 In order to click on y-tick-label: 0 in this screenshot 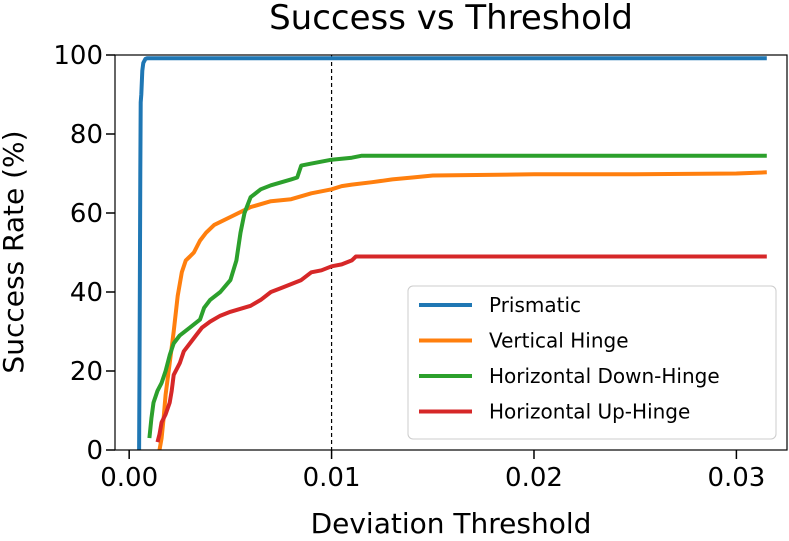, I will do `click(94, 451)`.